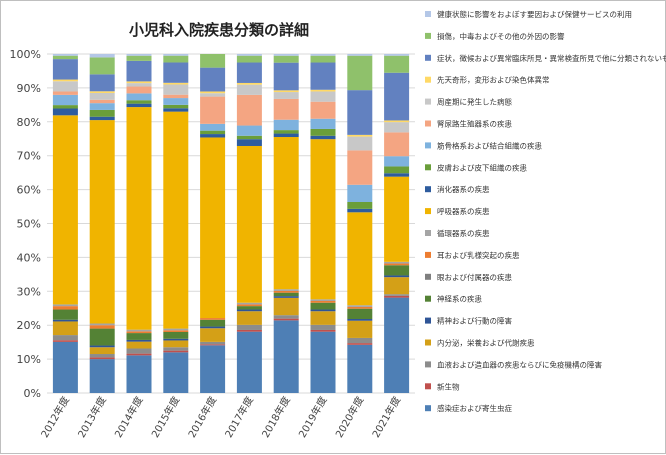 This screenshot has width=666, height=455. Describe the element at coordinates (486, 343) in the screenshot. I see `legend-label: 内分泌，栄養および代謝疾患` at that location.